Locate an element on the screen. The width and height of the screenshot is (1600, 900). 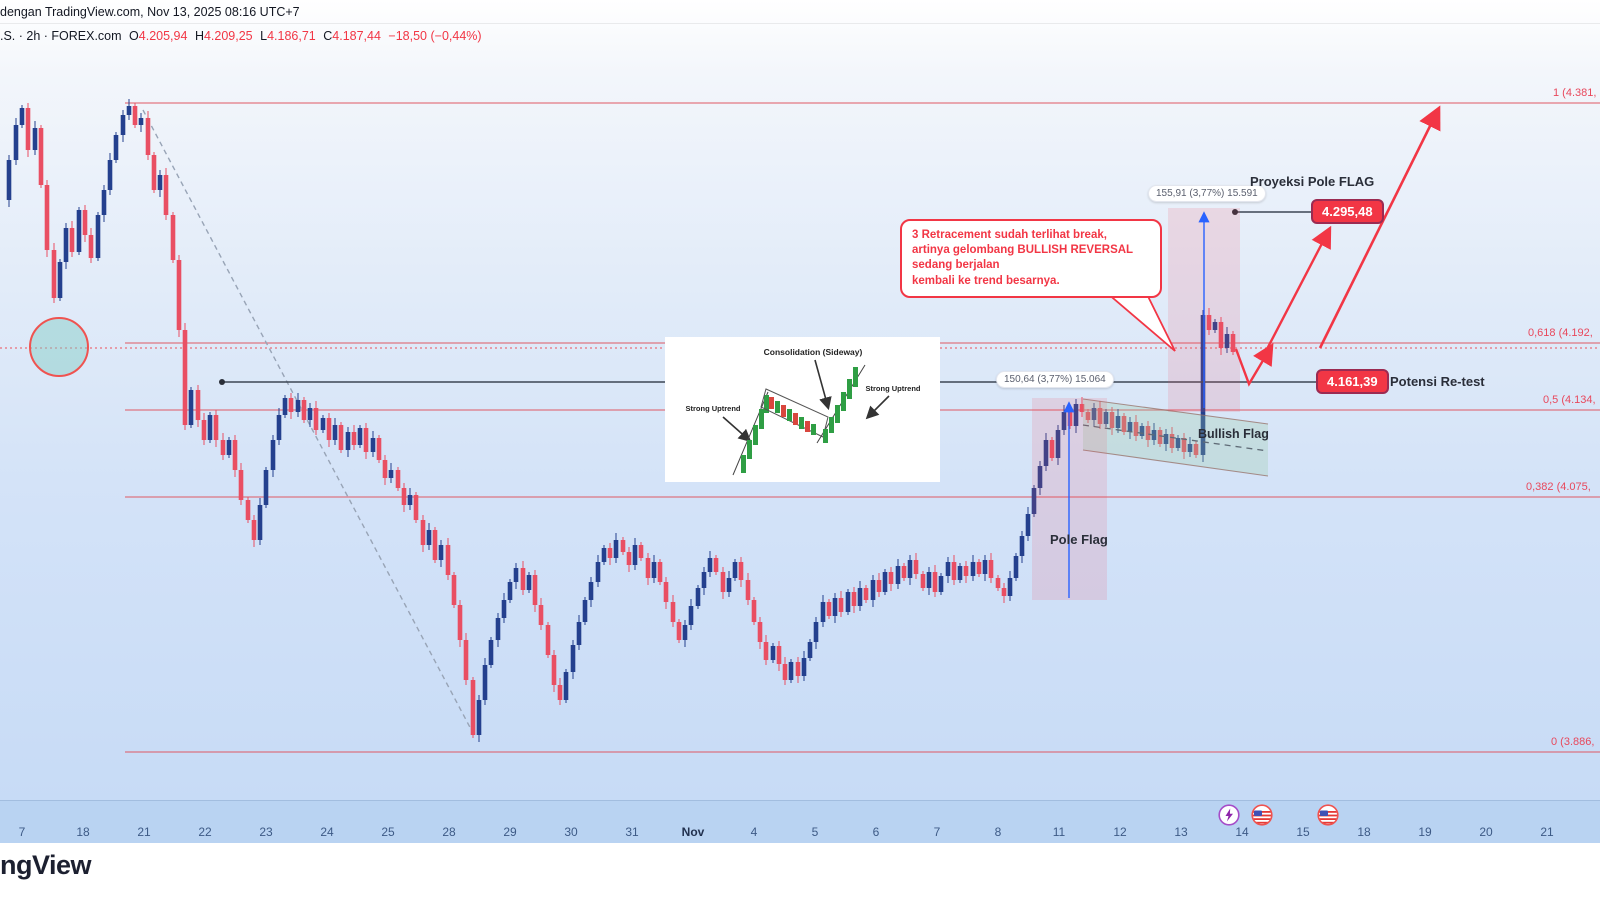
close-value: 4.187,44 is located at coordinates (356, 36).